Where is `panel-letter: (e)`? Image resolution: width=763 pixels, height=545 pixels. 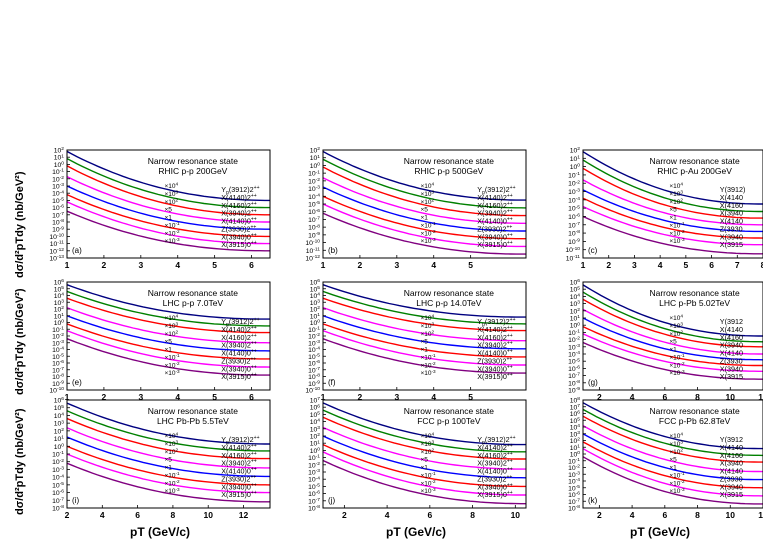 panel-letter: (e) is located at coordinates (77, 382).